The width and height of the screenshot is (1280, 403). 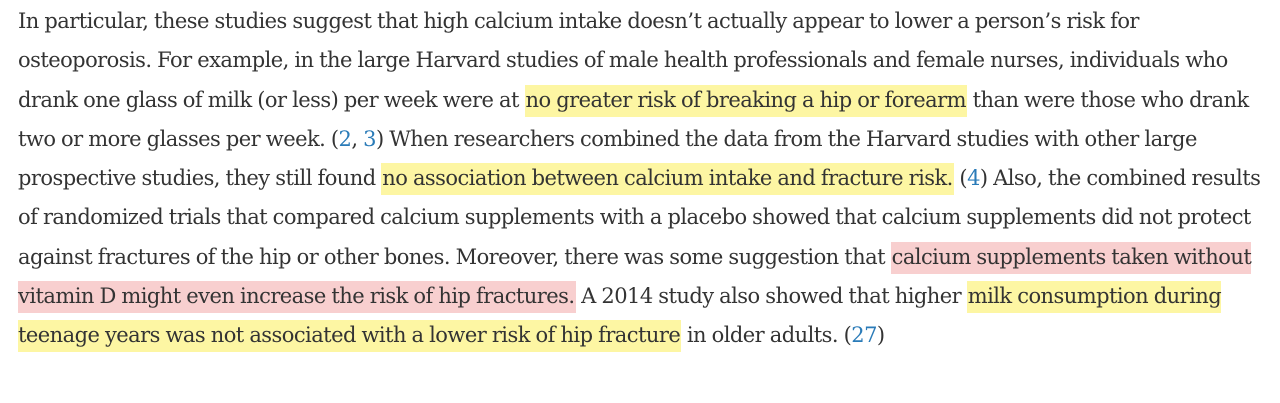 What do you see at coordinates (973, 178) in the screenshot?
I see `citation-link-4: 4` at bounding box center [973, 178].